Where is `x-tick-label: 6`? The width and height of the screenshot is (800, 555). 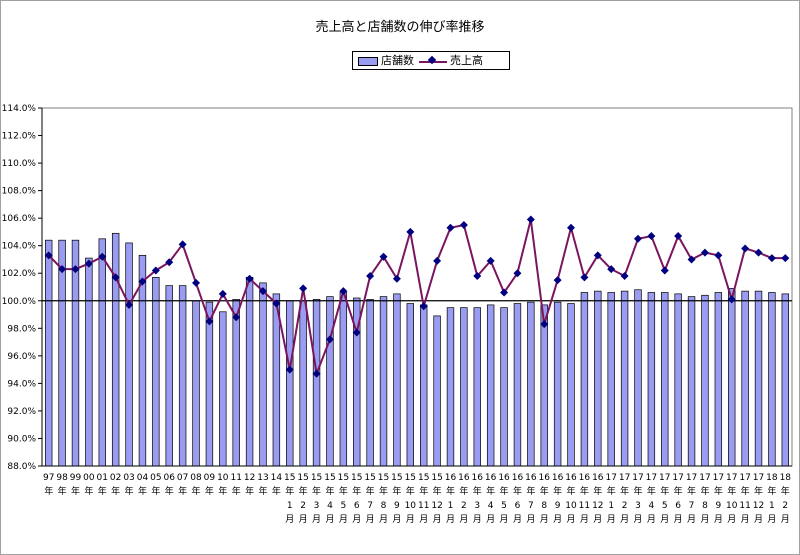 x-tick-label: 6 is located at coordinates (678, 506).